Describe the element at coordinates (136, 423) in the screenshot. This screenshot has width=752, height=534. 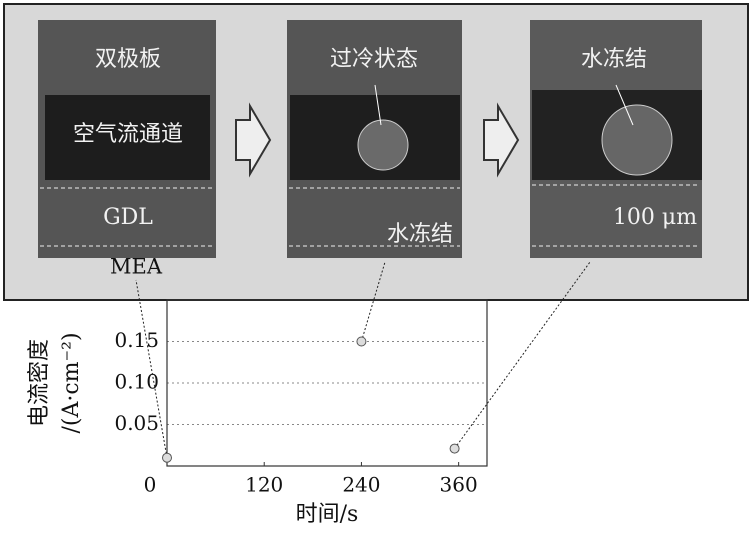
I see `y-tick-label: 0.05` at that location.